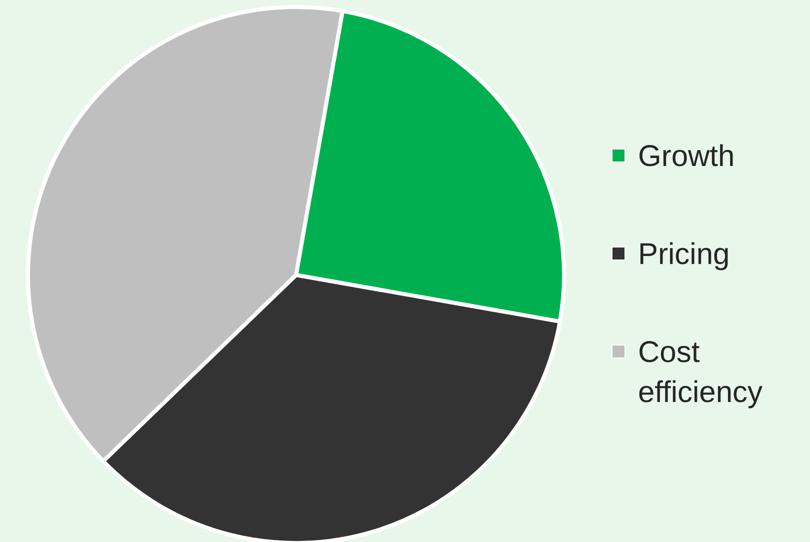  I want to click on legend-label: Cost efficiency, so click(700, 372).